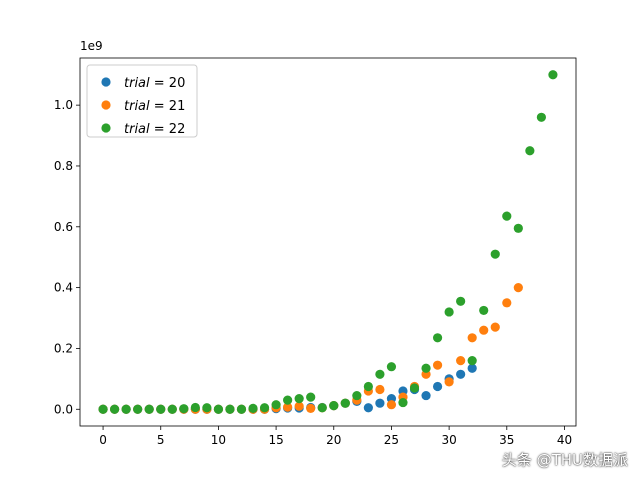  I want to click on x-tick-label: 20, so click(333, 440).